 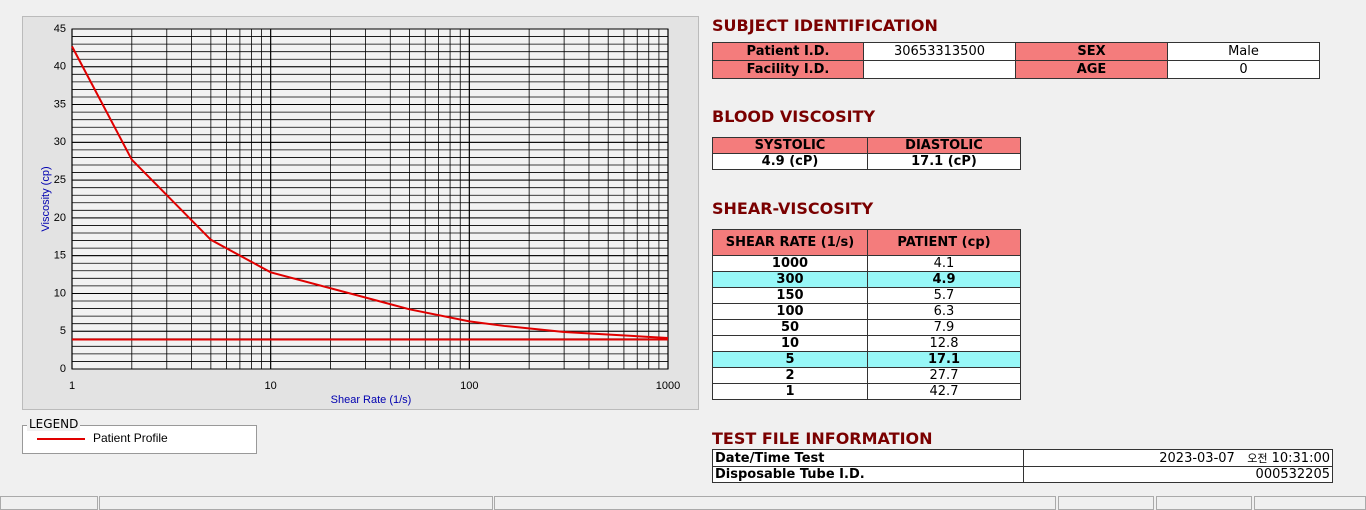 I want to click on y-axis-label: Viscosity (cp), so click(x=46, y=198).